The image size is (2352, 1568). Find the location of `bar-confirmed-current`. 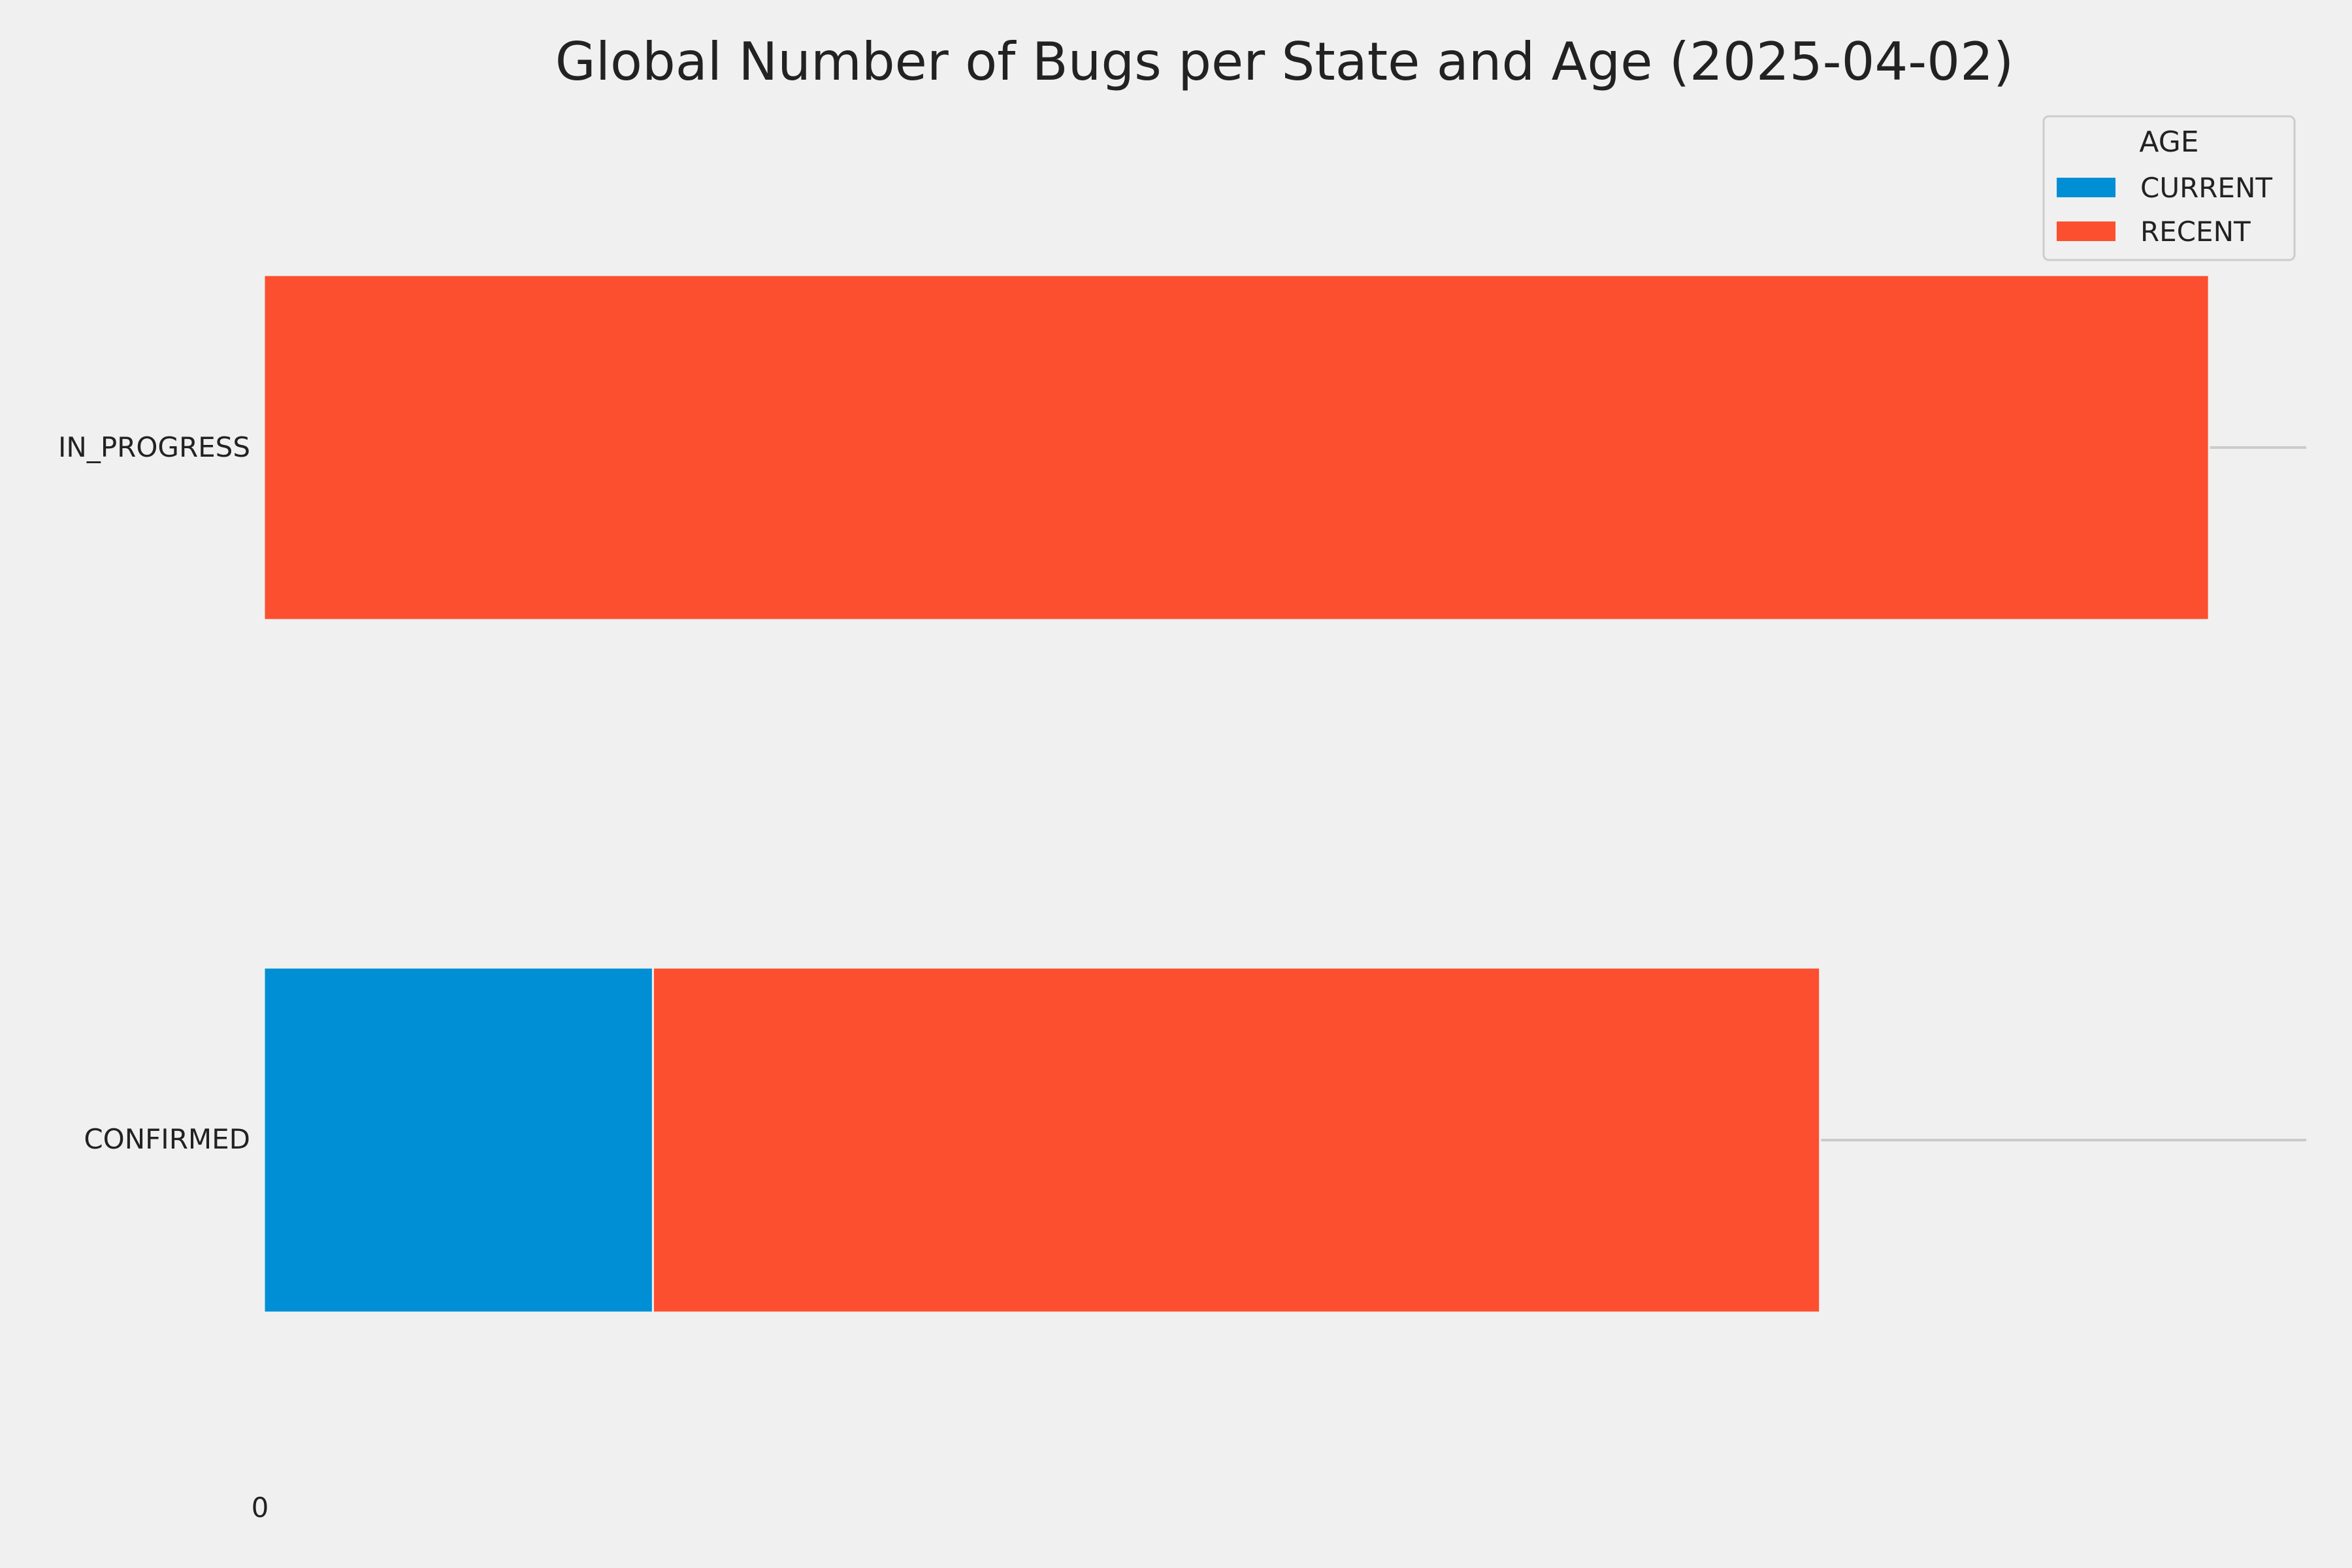

bar-confirmed-current is located at coordinates (458, 1140).